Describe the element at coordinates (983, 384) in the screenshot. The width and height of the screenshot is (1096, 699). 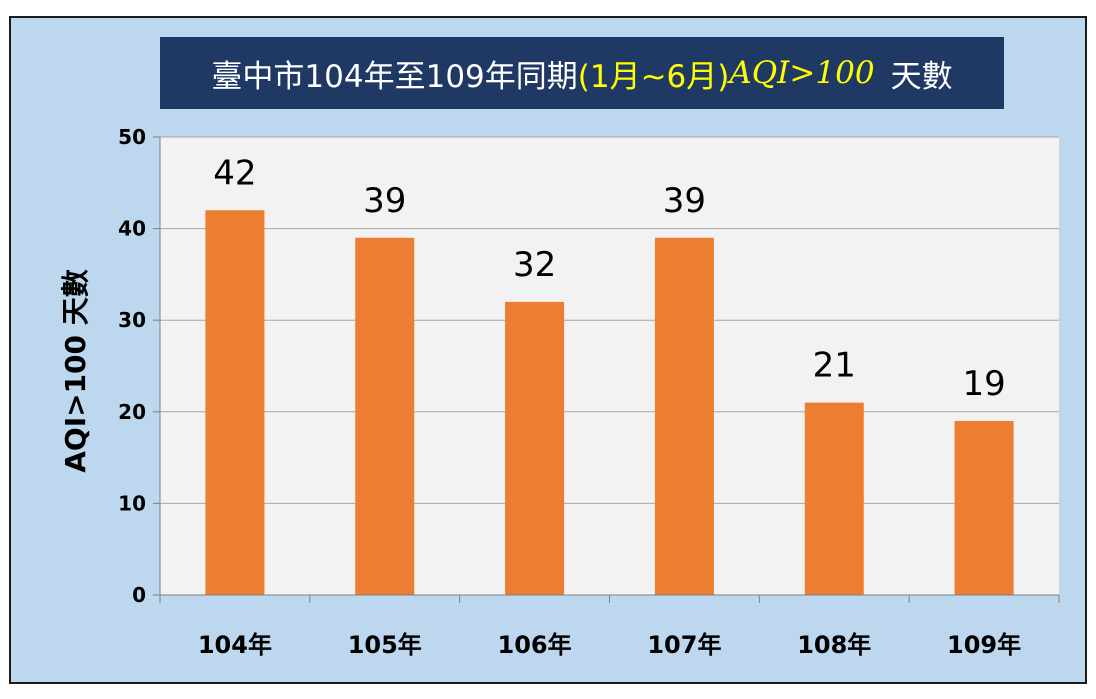
I see `data-label: 19` at that location.